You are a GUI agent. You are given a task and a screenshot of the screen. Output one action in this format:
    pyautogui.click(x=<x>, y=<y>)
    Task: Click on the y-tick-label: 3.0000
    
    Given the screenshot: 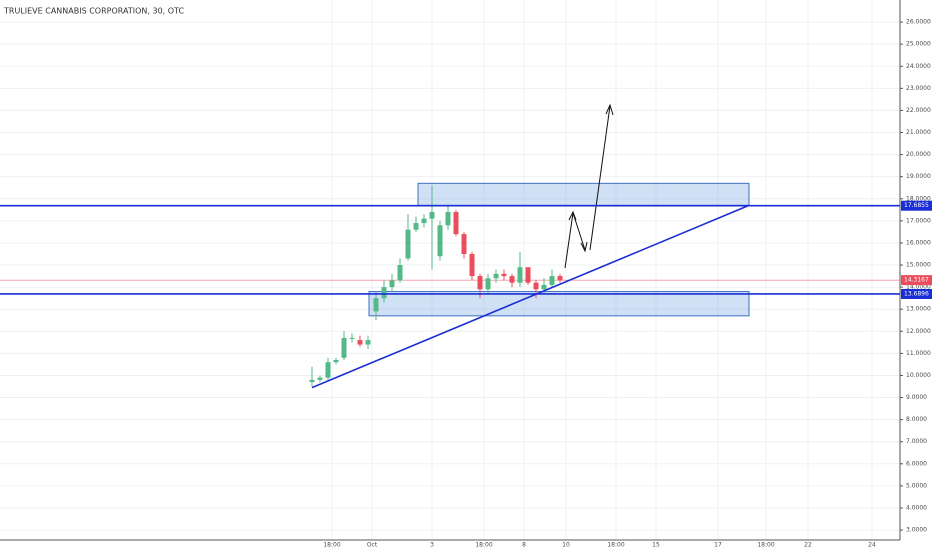 What is the action you would take?
    pyautogui.click(x=916, y=530)
    